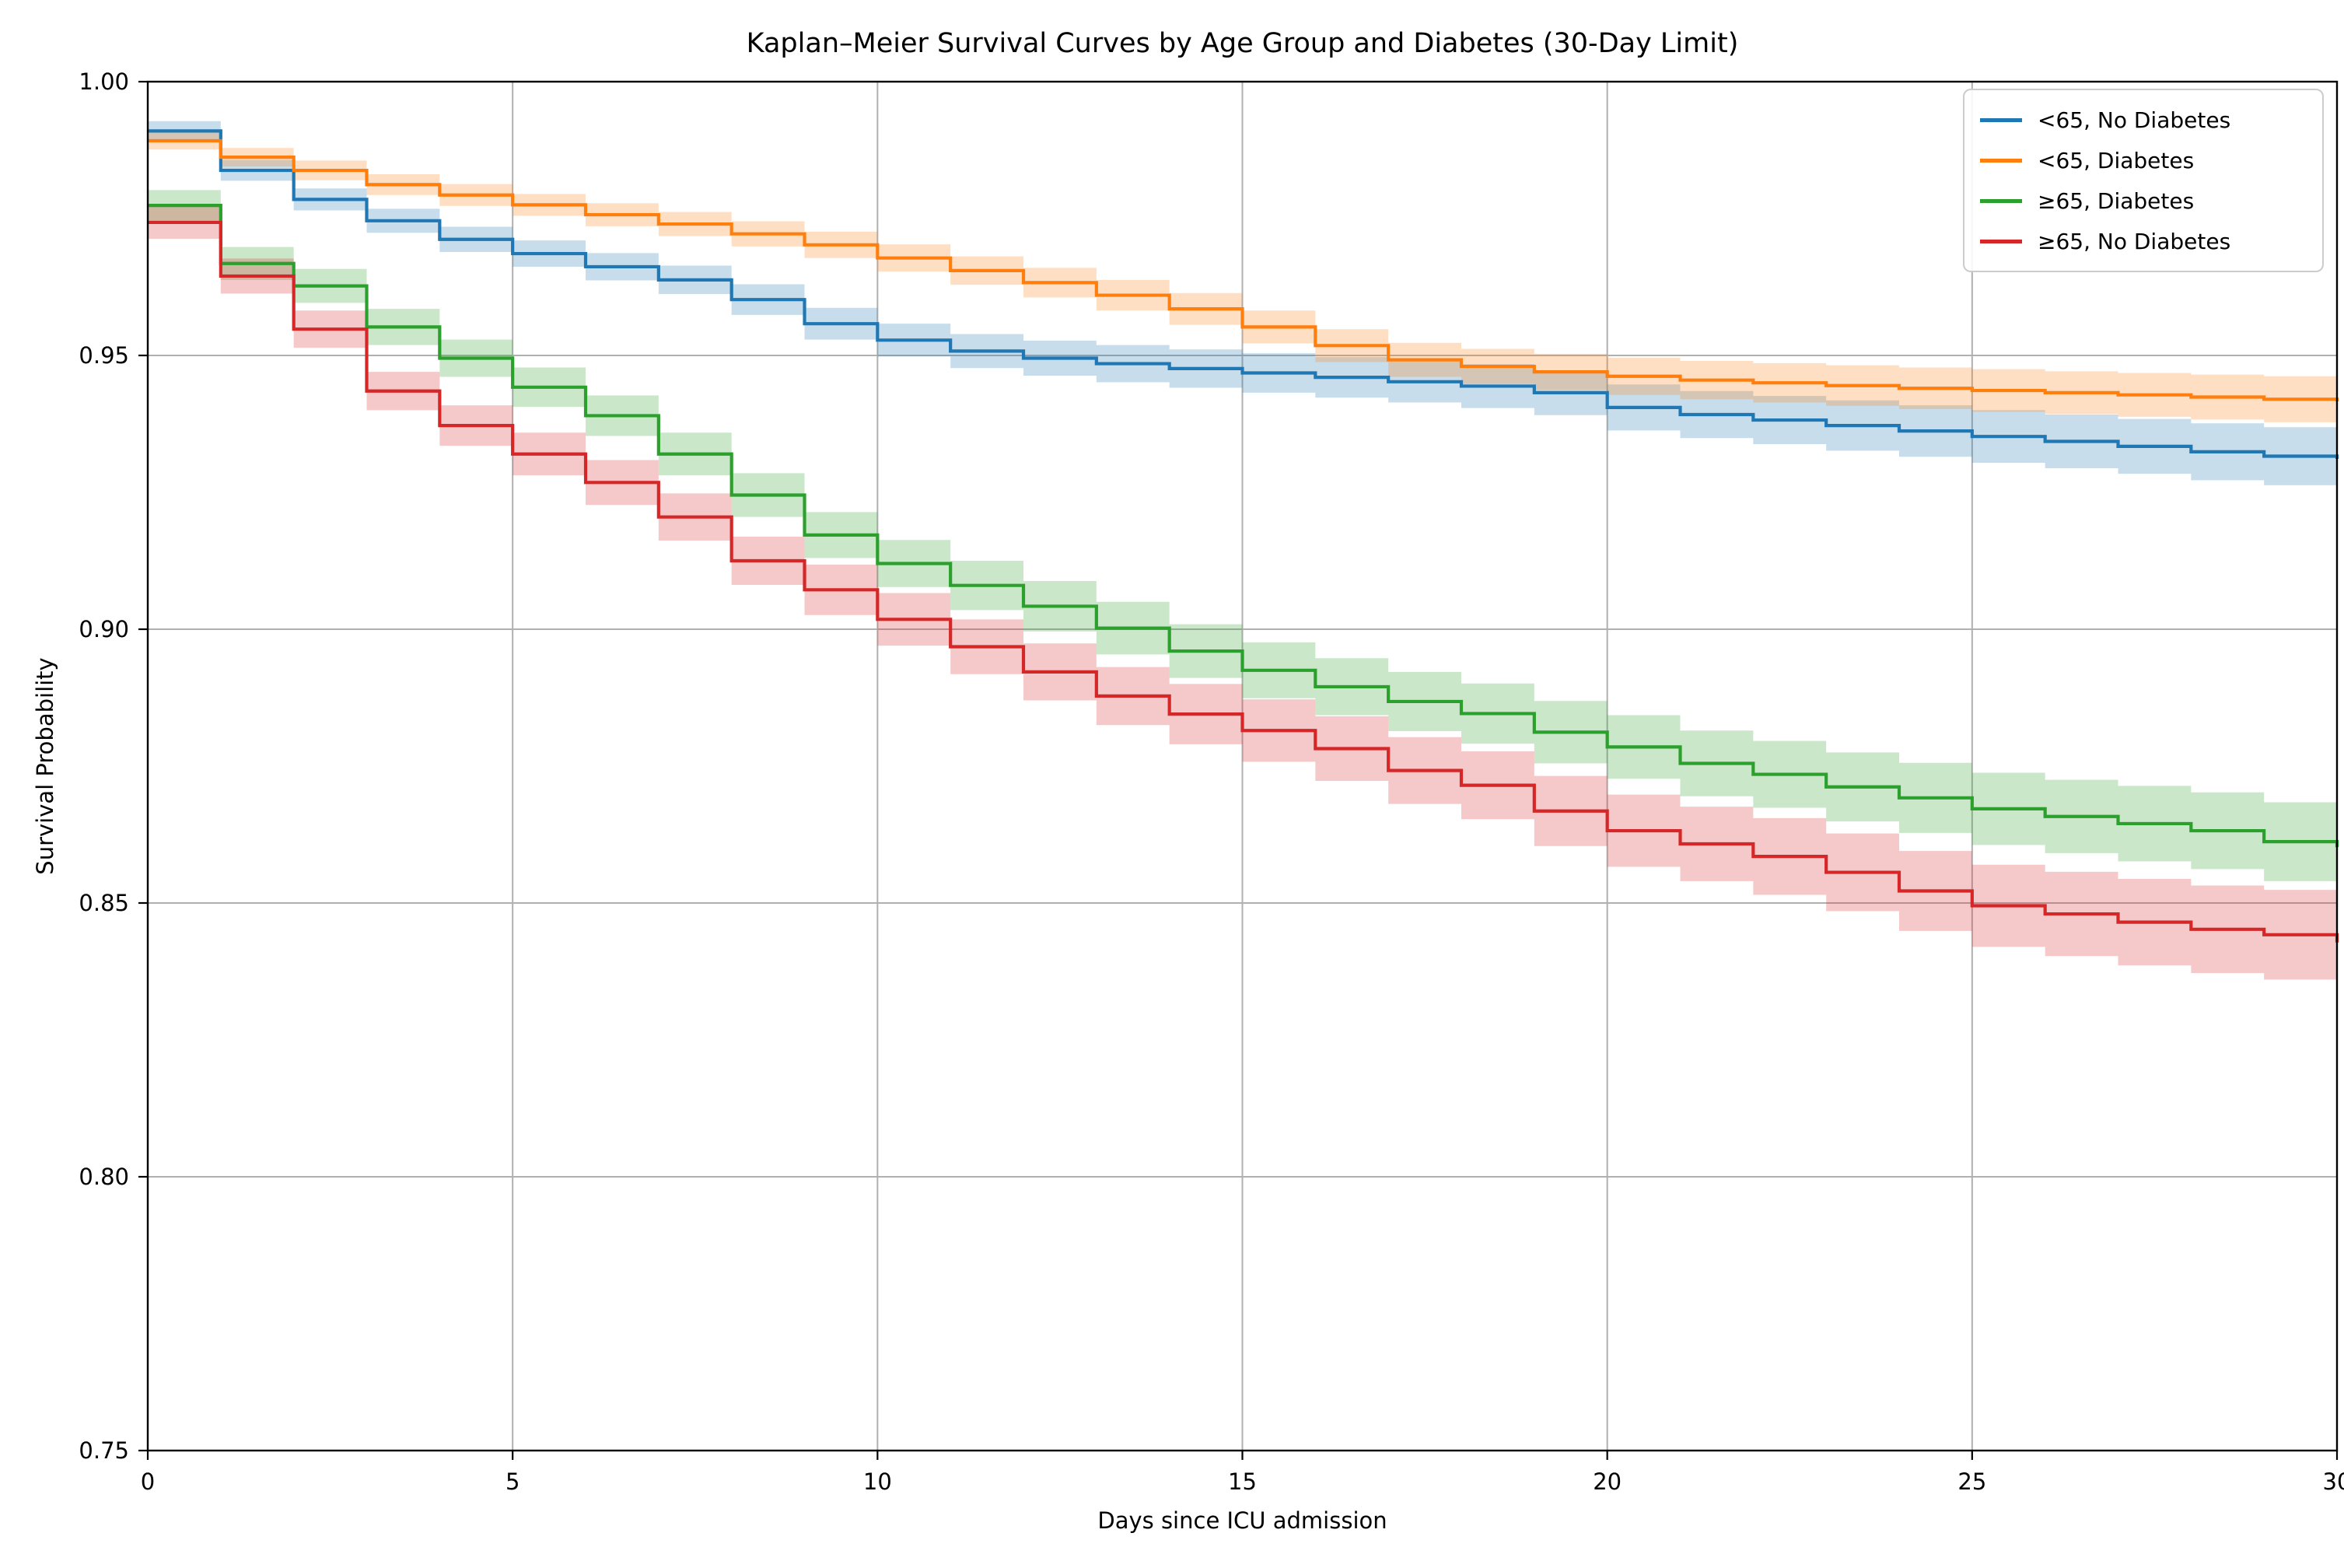 This screenshot has height=1568, width=2344. I want to click on legend-entry: <65, Diabetes, so click(2143, 160).